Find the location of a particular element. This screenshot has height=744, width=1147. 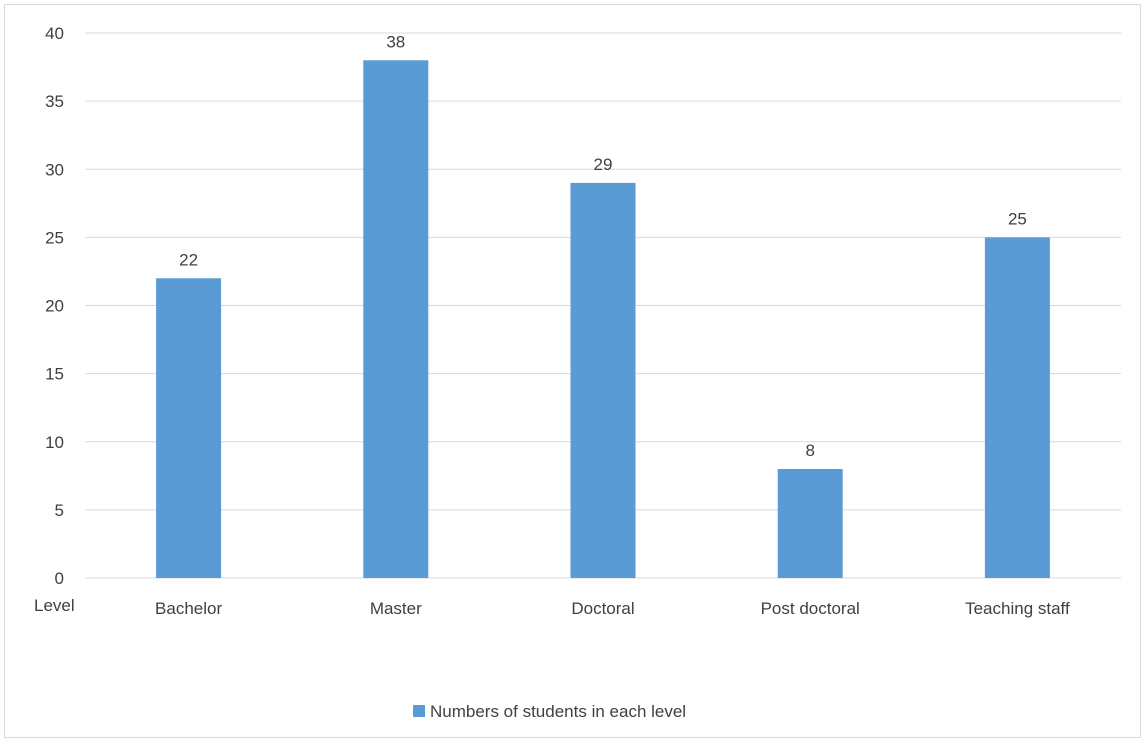

data-label: 29 is located at coordinates (603, 164).